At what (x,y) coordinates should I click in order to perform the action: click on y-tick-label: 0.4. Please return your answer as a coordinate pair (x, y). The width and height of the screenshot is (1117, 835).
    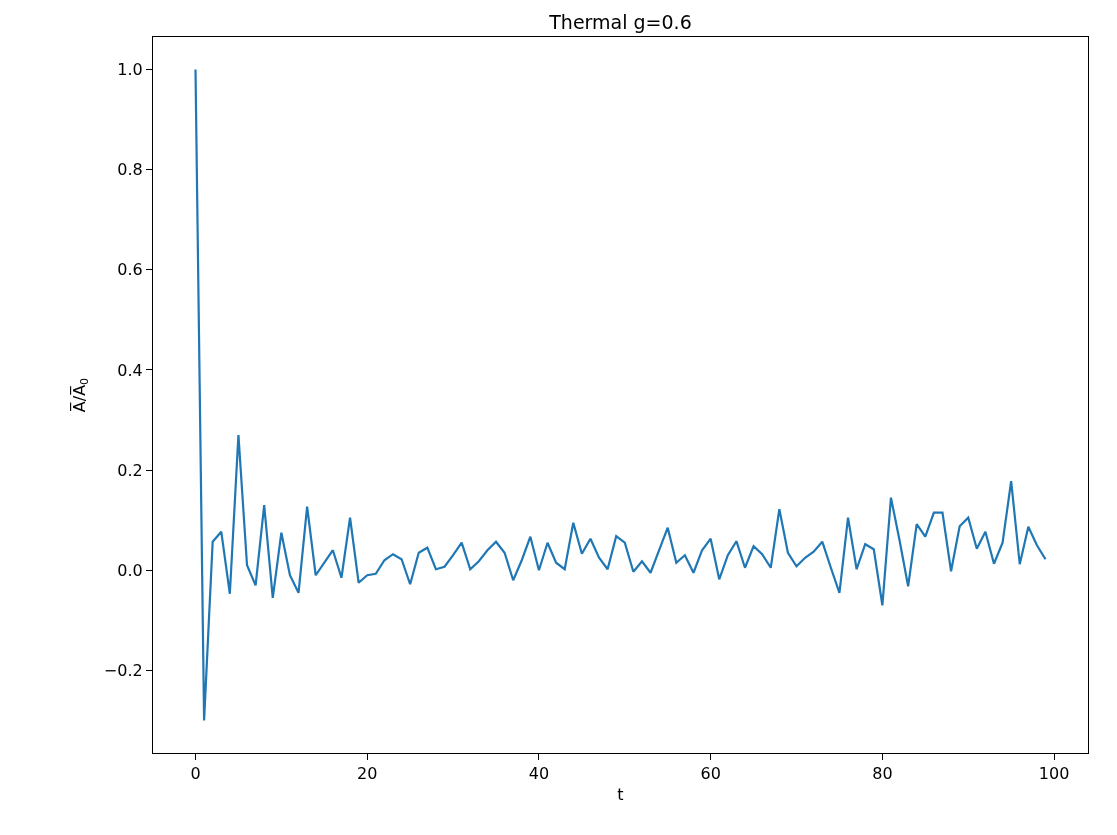
    Looking at the image, I should click on (130, 370).